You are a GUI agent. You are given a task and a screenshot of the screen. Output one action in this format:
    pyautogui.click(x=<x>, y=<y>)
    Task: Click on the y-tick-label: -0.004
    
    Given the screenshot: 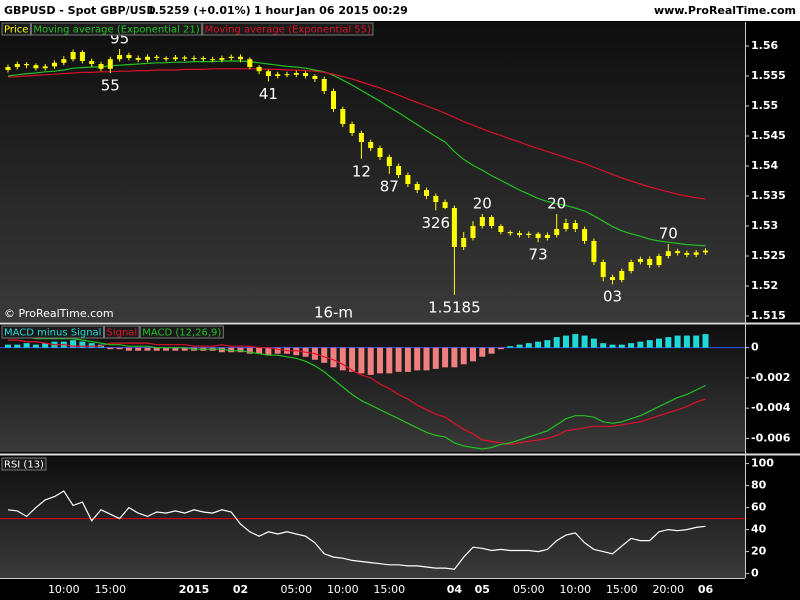 What is the action you would take?
    pyautogui.click(x=771, y=407)
    